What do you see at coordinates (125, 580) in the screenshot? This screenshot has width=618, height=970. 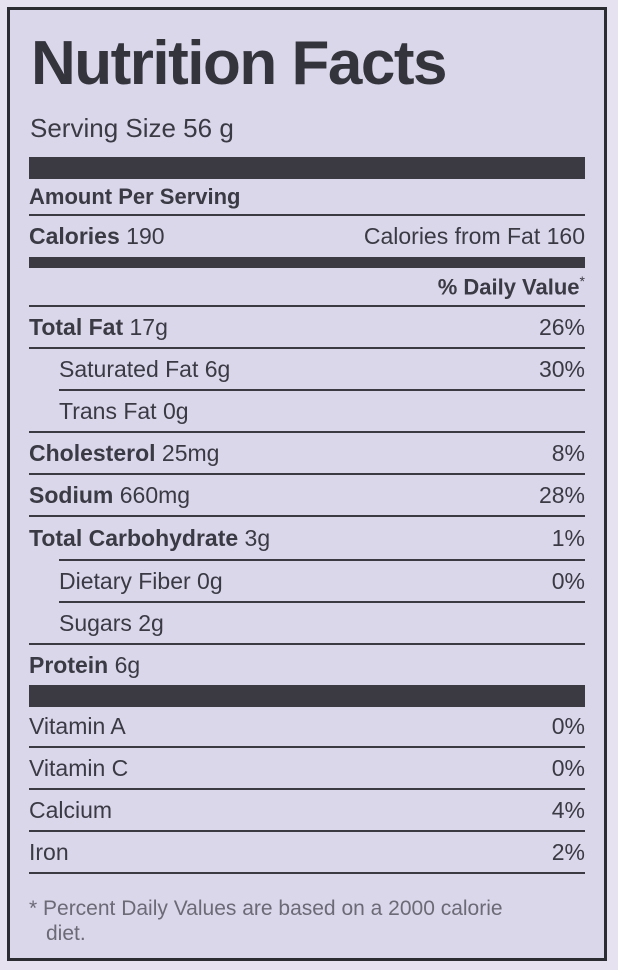 I see `nutrient-name: Dietary Fiber` at bounding box center [125, 580].